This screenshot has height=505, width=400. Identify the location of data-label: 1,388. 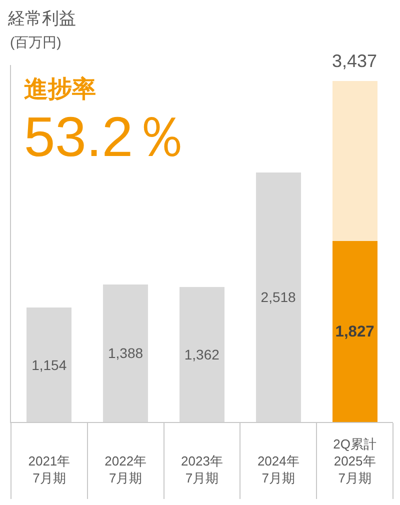
(126, 353).